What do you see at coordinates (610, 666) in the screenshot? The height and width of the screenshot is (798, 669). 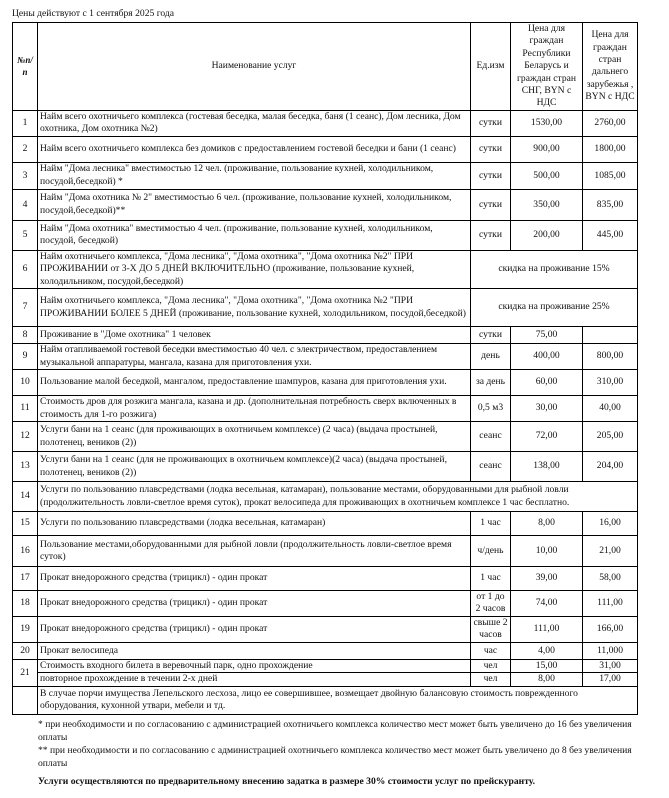 I see `price-foreign: 31,00` at bounding box center [610, 666].